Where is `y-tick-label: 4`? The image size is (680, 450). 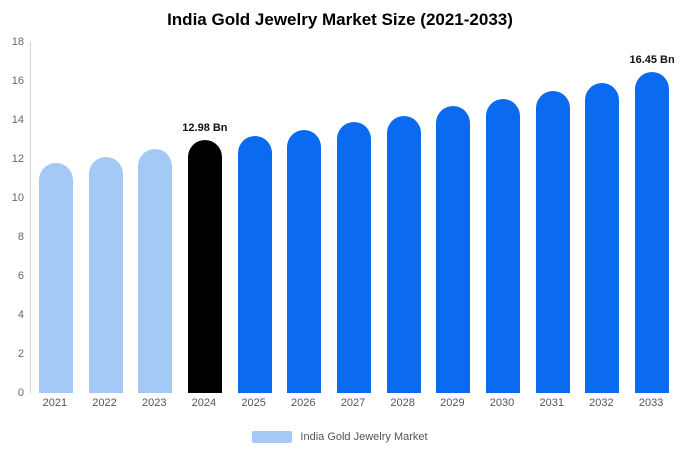
y-tick-label: 4 is located at coordinates (20, 315).